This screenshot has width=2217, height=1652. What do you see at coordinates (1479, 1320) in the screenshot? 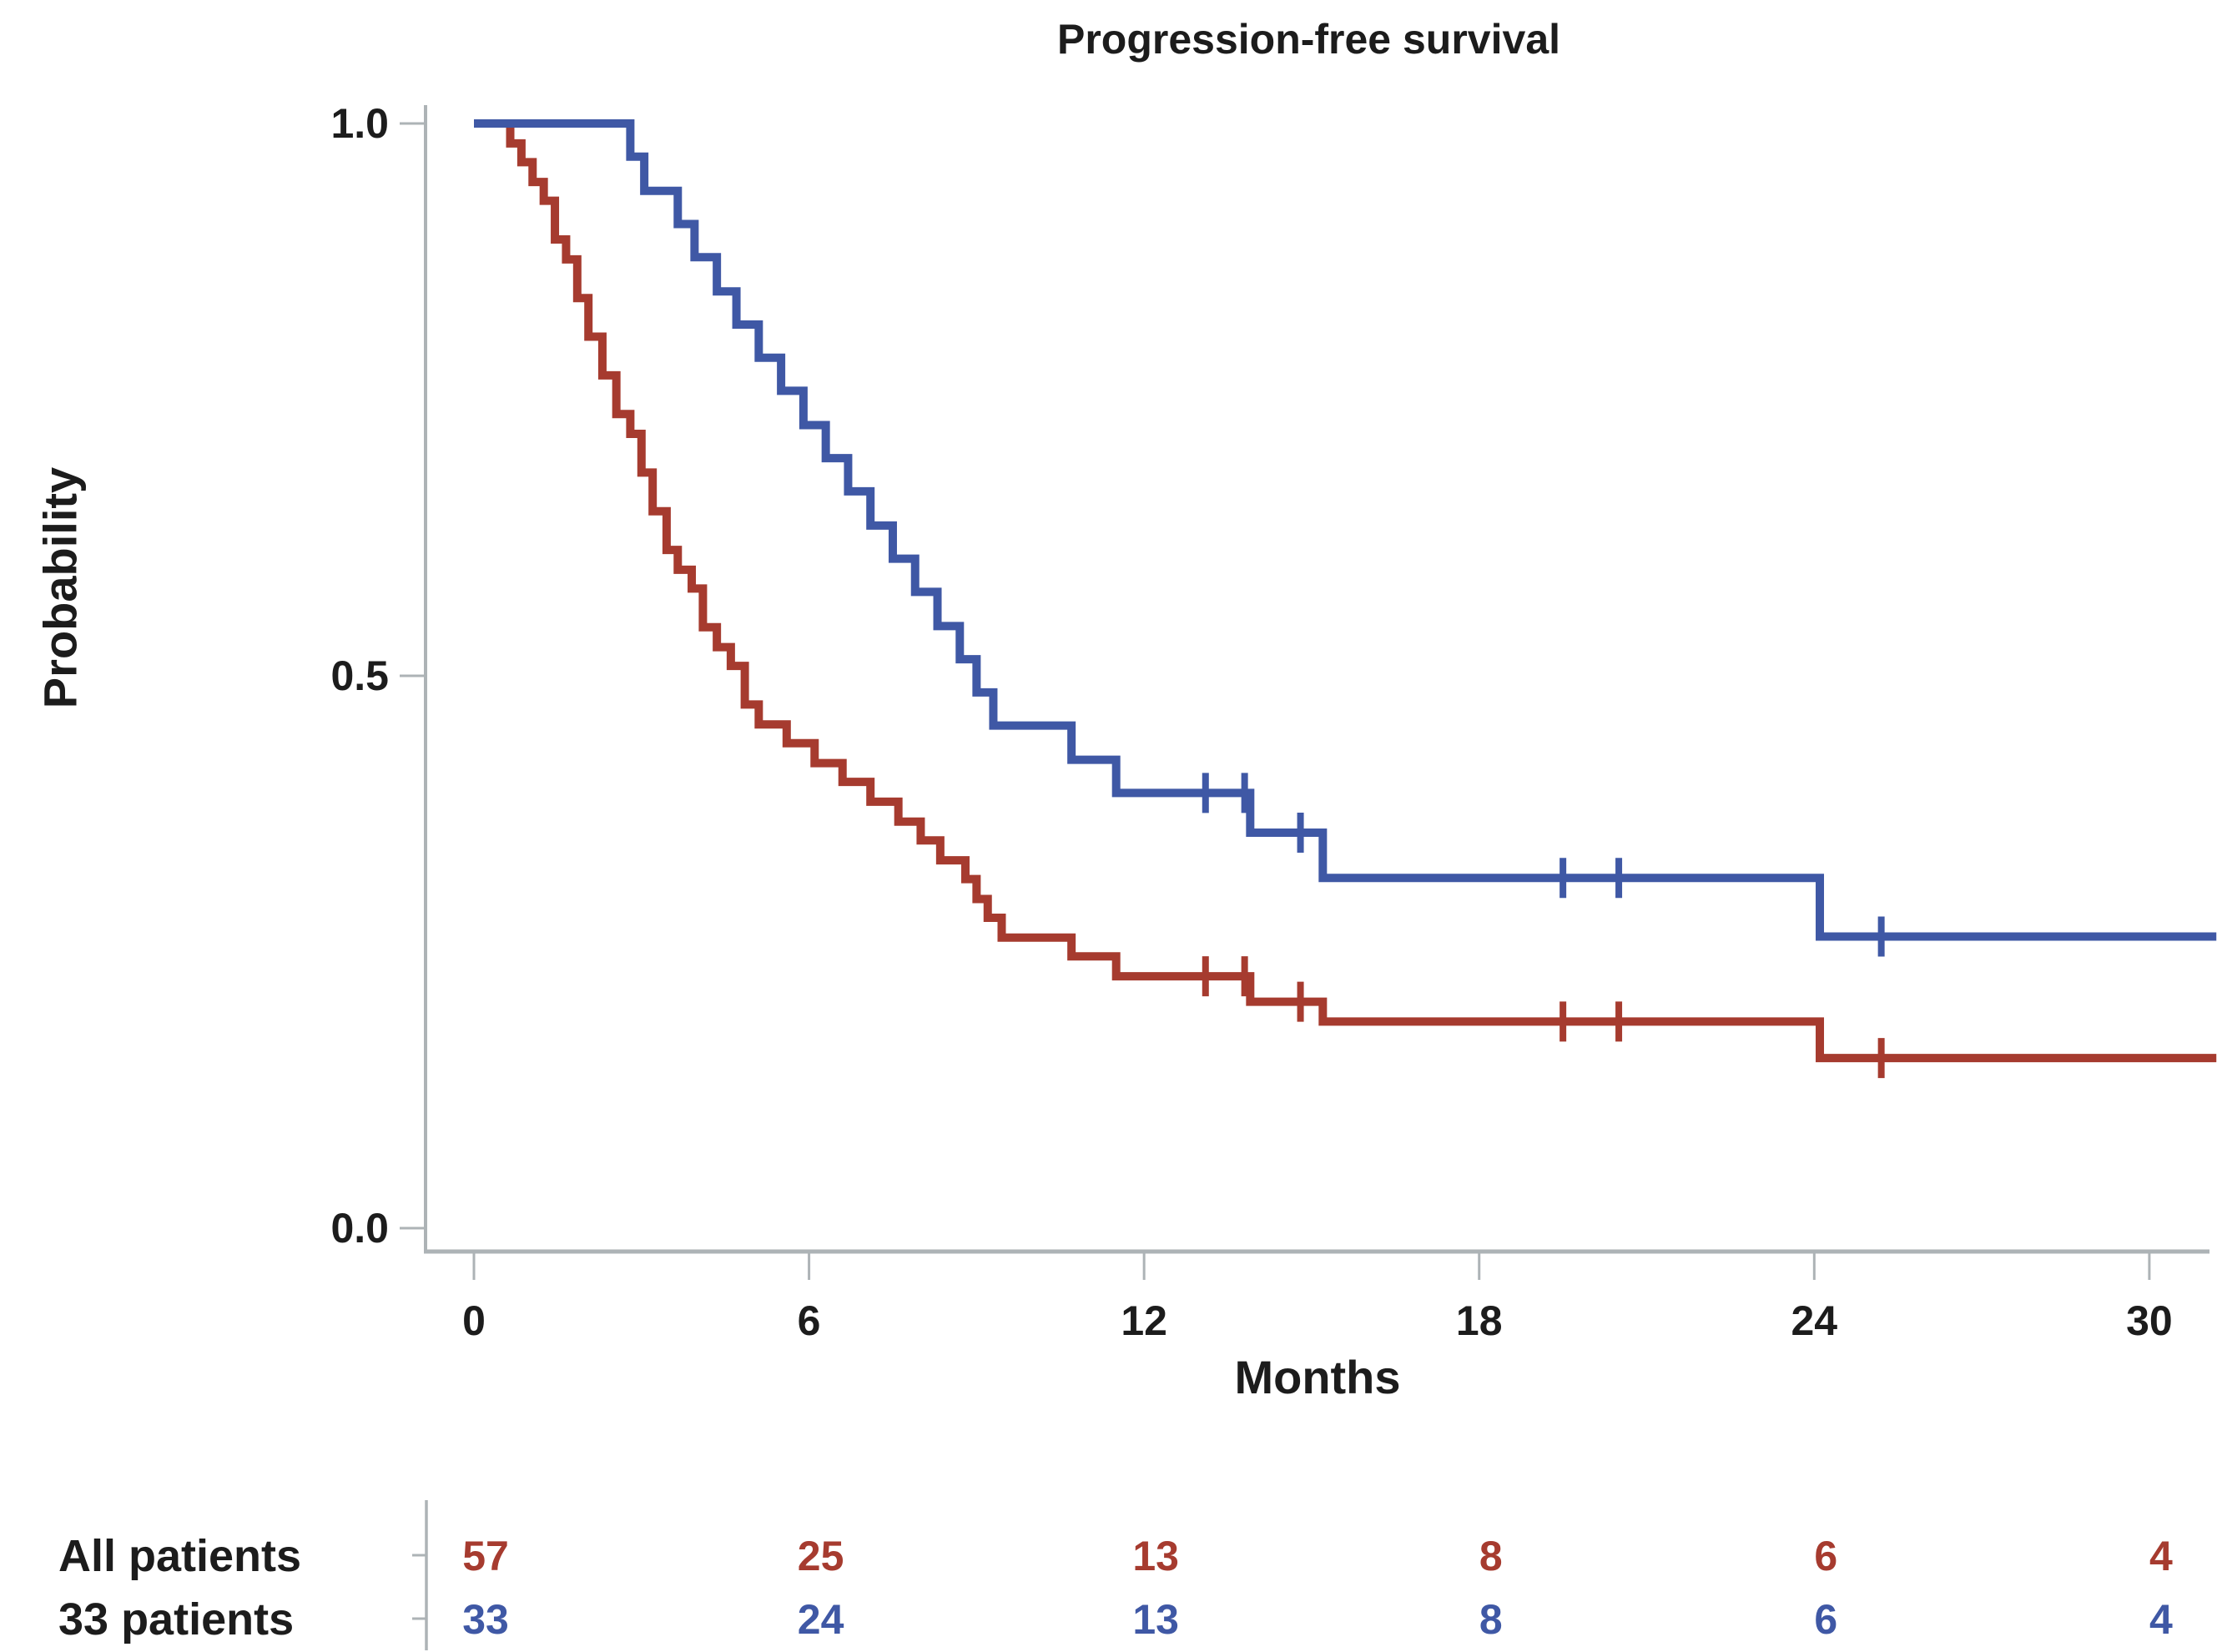
I see `x-tick-label: 18` at bounding box center [1479, 1320].